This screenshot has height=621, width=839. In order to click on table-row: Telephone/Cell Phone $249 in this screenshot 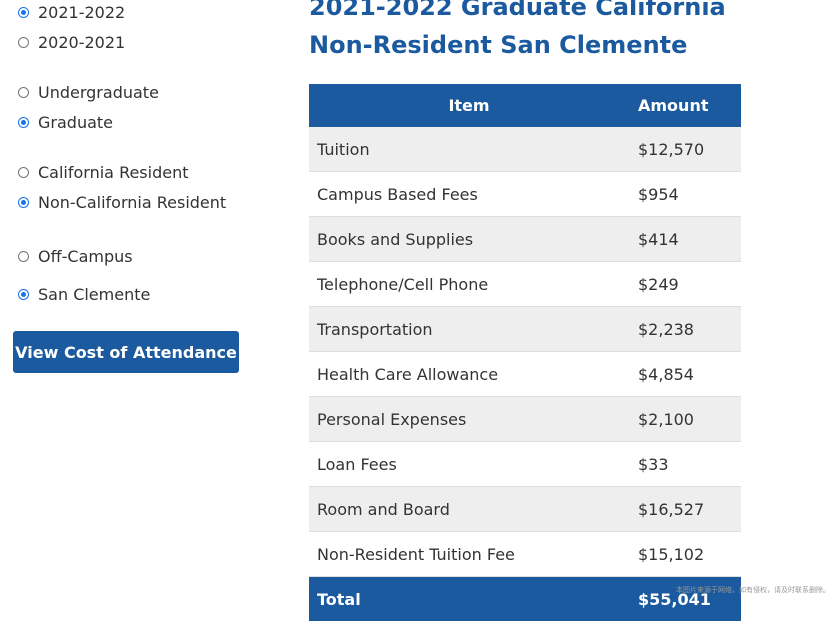, I will do `click(525, 284)`.